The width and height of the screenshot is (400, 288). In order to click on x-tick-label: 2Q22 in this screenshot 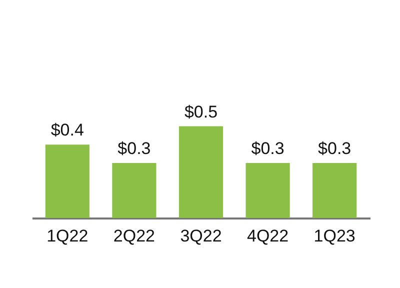, I will do `click(134, 236)`.